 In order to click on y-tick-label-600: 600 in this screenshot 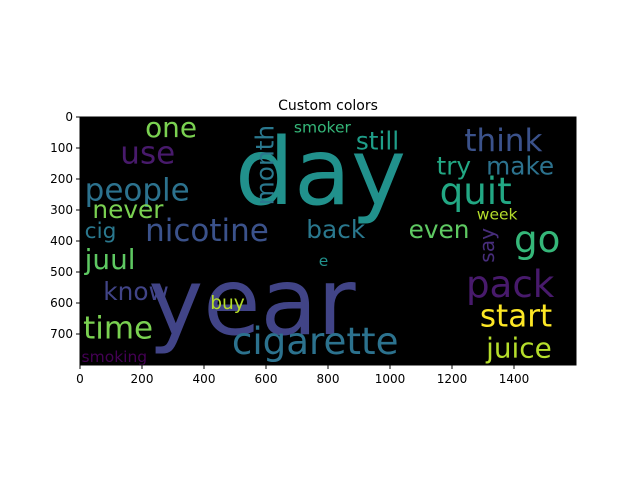, I will do `click(61, 303)`.